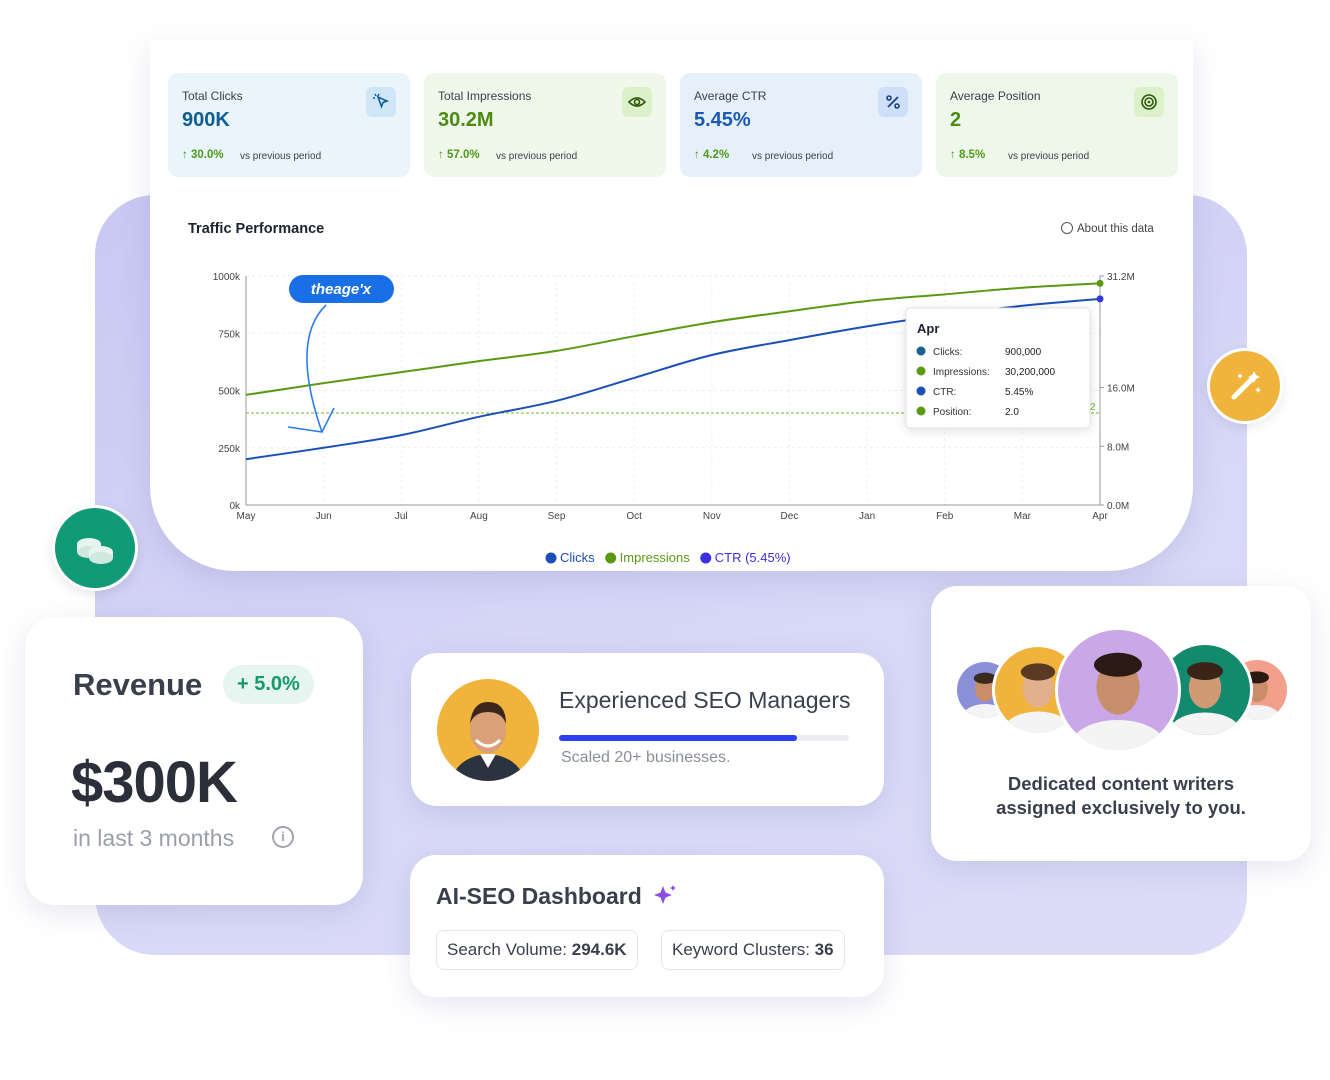 This screenshot has height=1080, width=1330. I want to click on stat-value: 5.45%, so click(722, 120).